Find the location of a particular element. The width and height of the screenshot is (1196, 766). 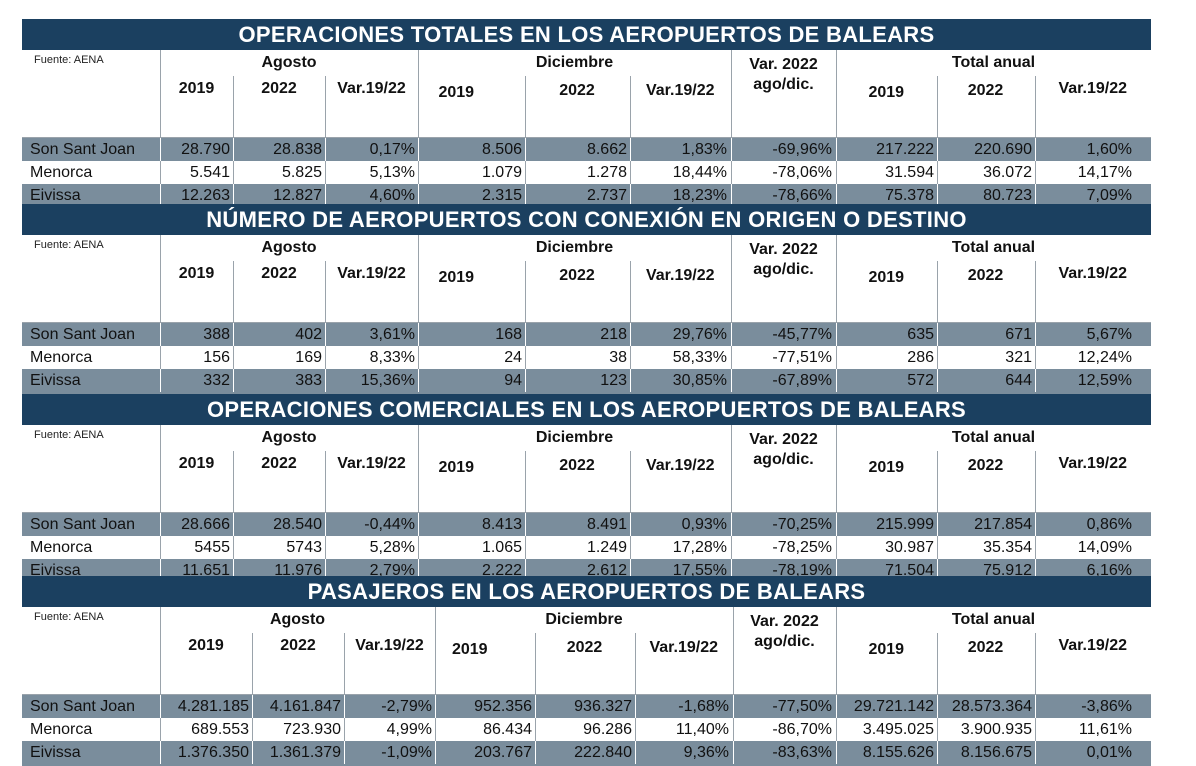

cell-ago2019: 1.376.350 is located at coordinates (213, 752).